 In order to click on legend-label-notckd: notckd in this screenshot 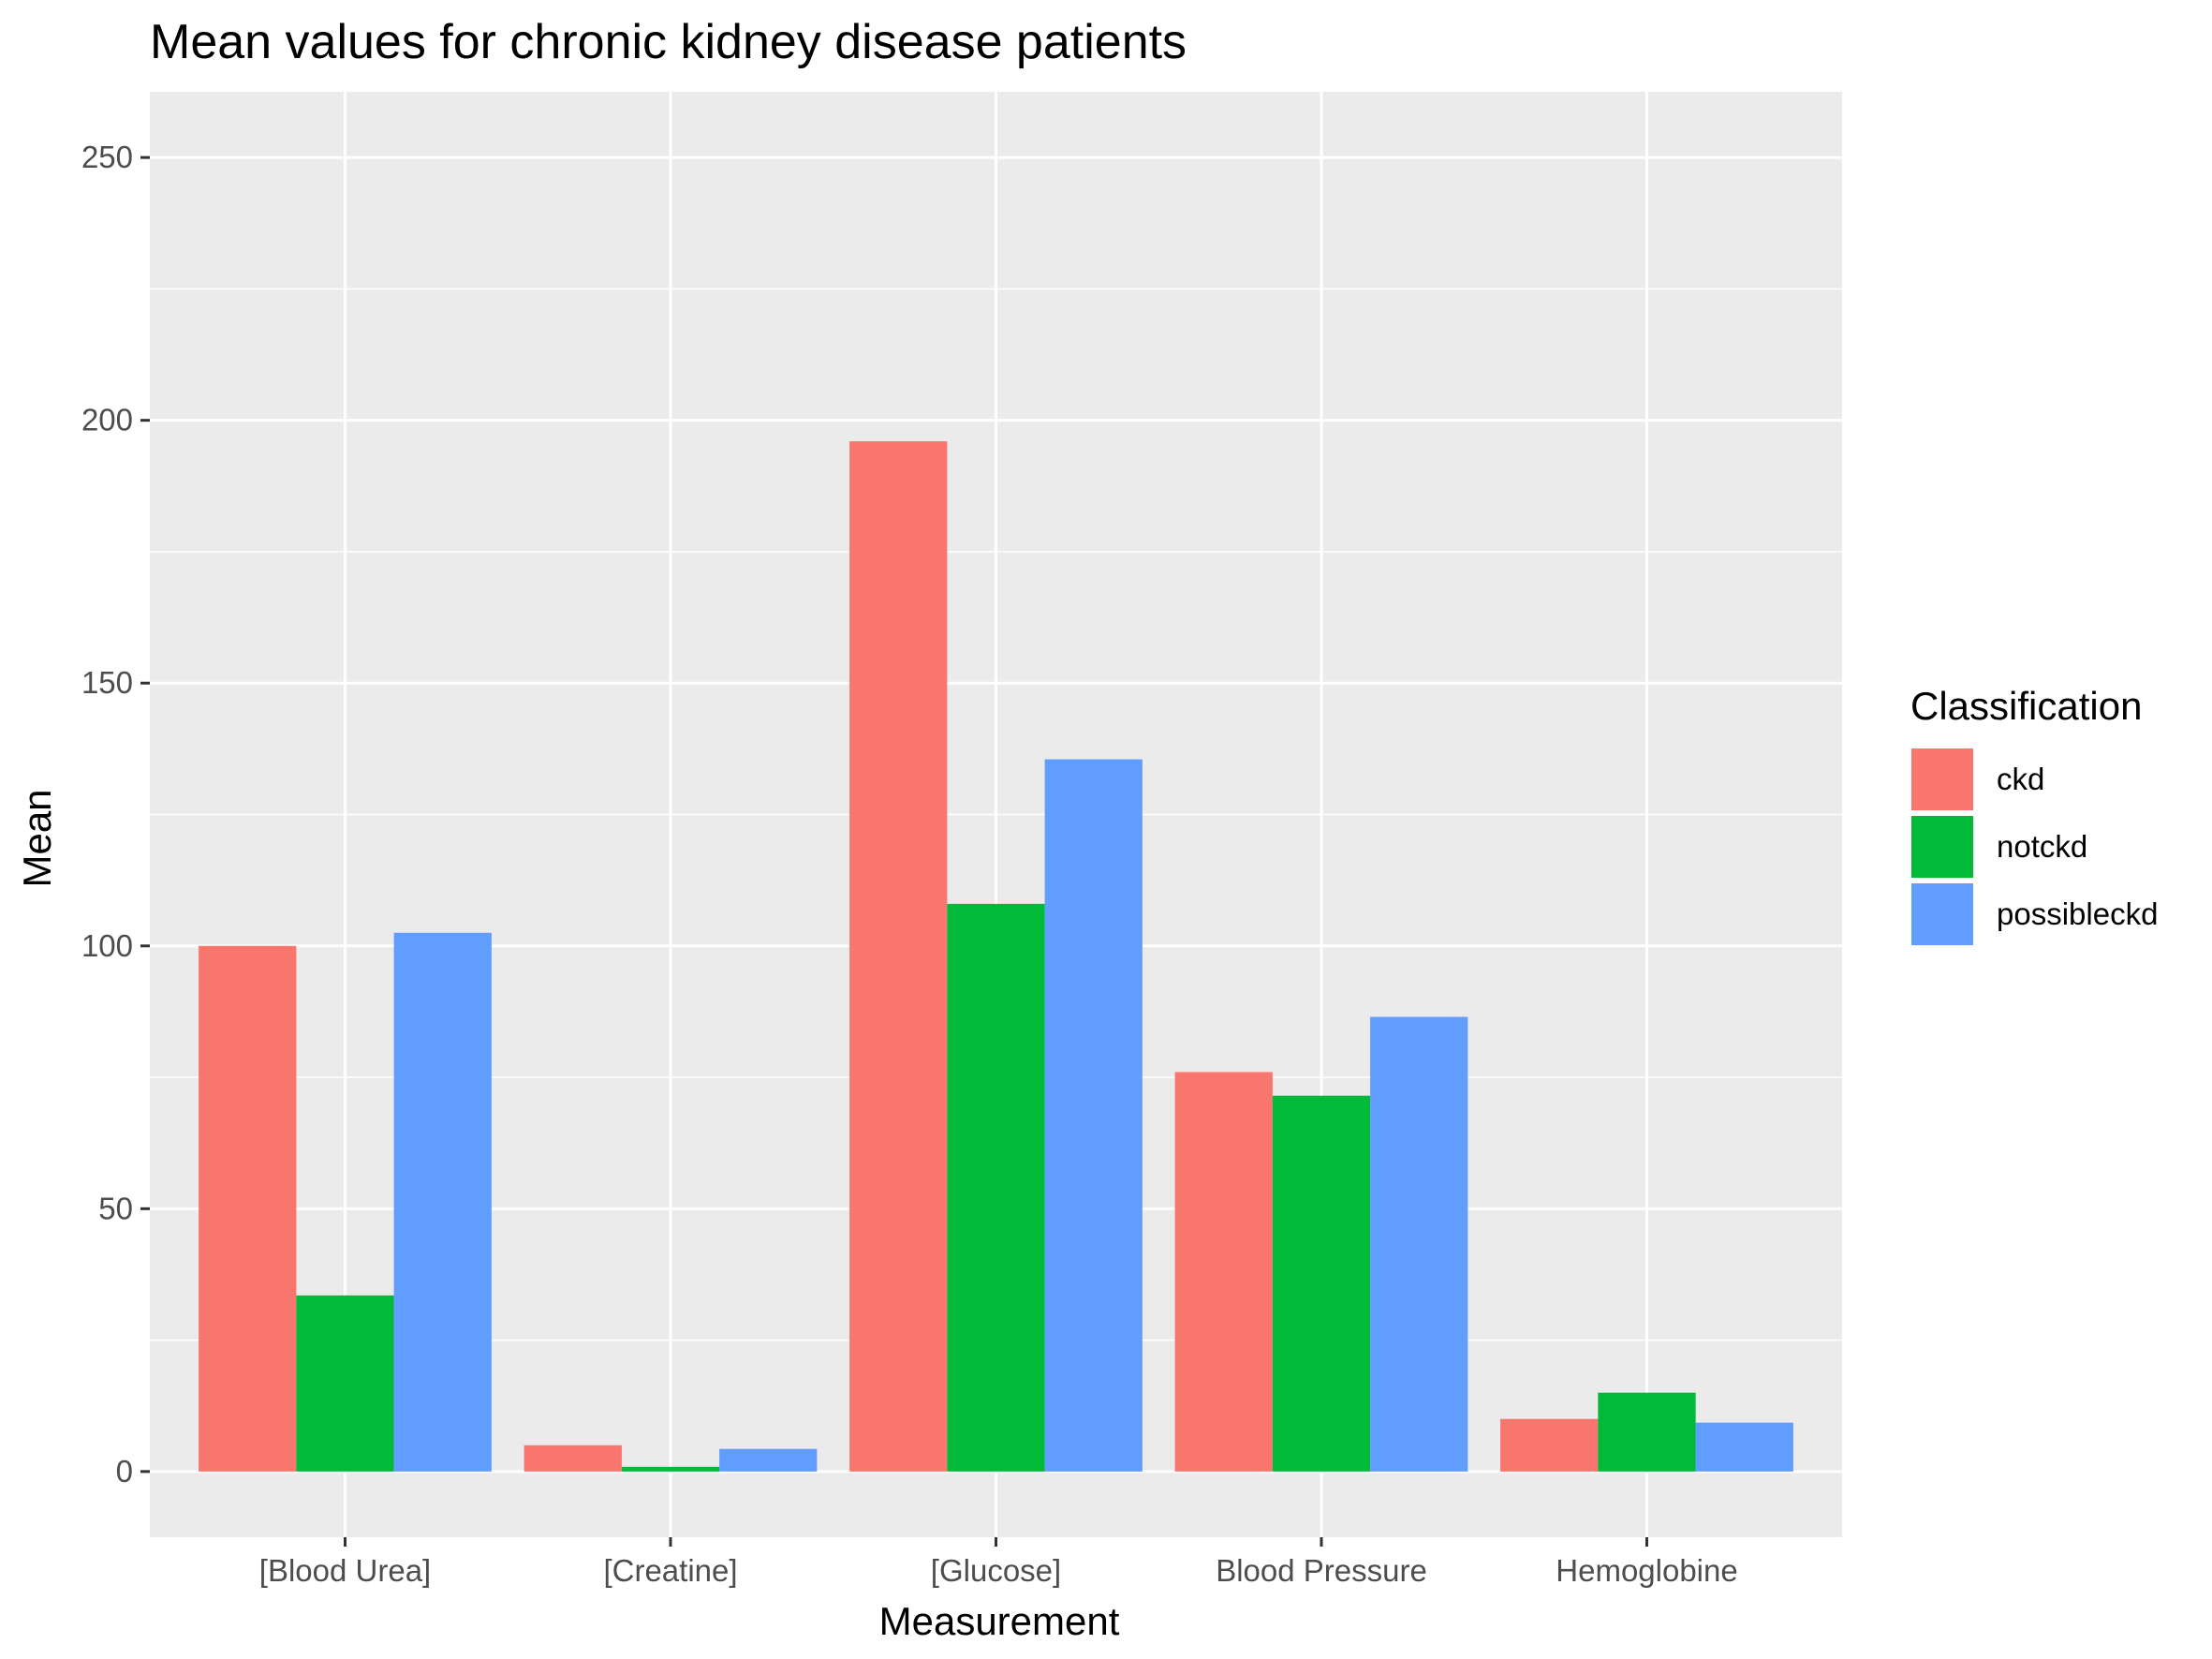, I will do `click(2042, 847)`.